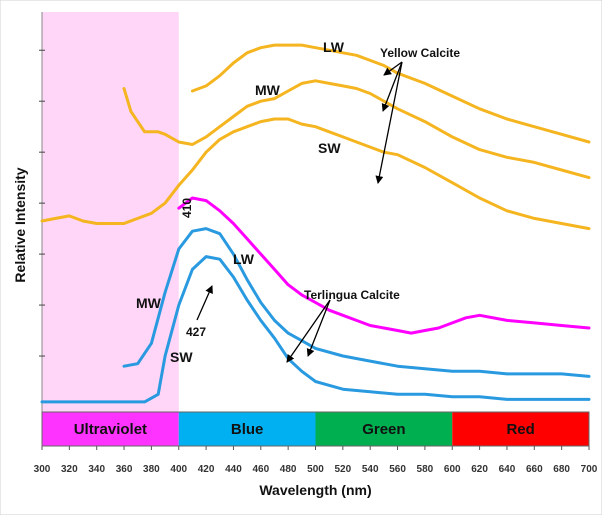 The width and height of the screenshot is (602, 515). I want to click on x-tick-label: 300, so click(42, 469).